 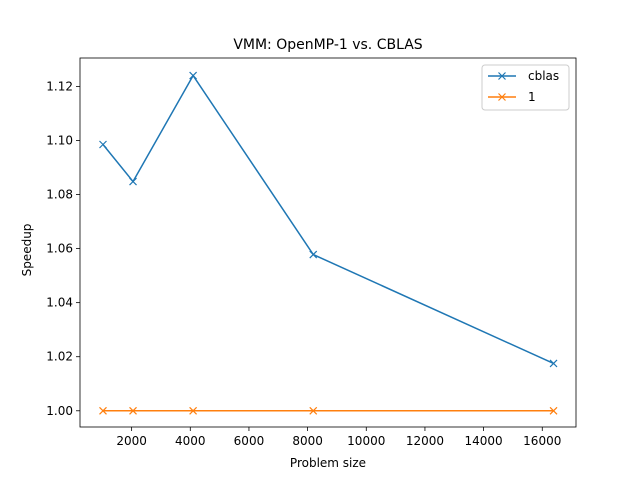 What do you see at coordinates (307, 441) in the screenshot?
I see `x-tick-label: 8000` at bounding box center [307, 441].